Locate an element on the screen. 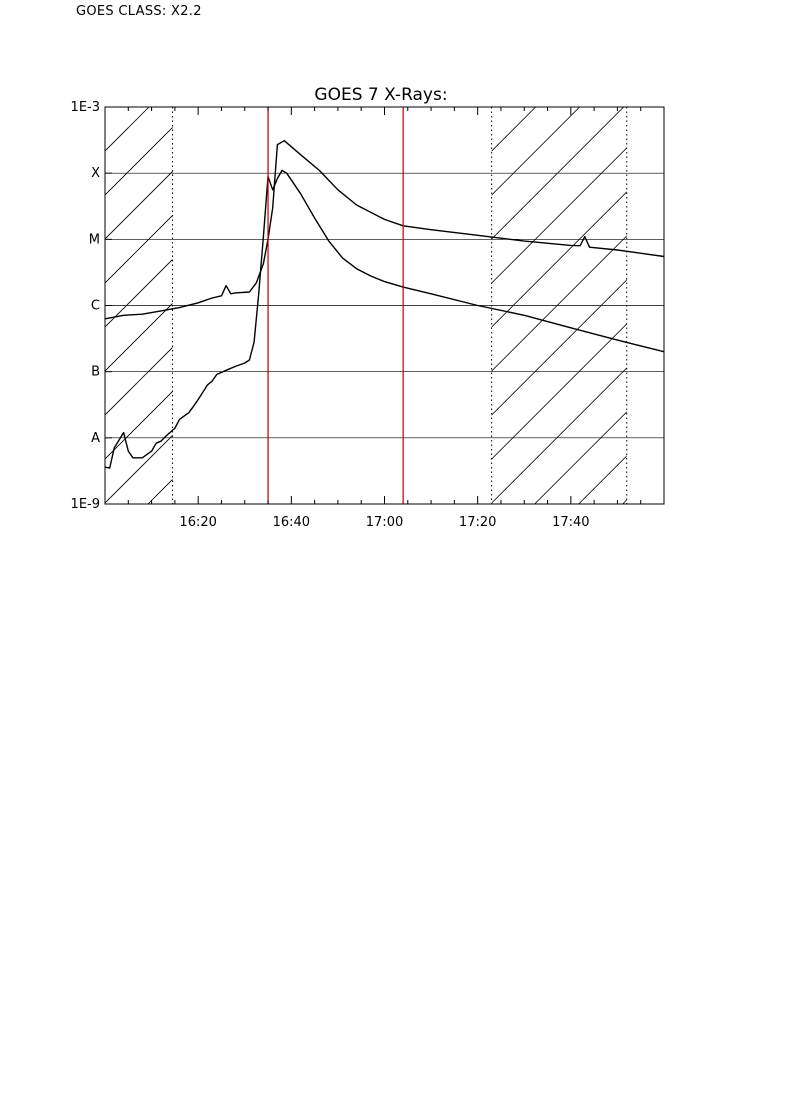 This screenshot has height=1118, width=790. y-tick-label-X: X is located at coordinates (95, 173).